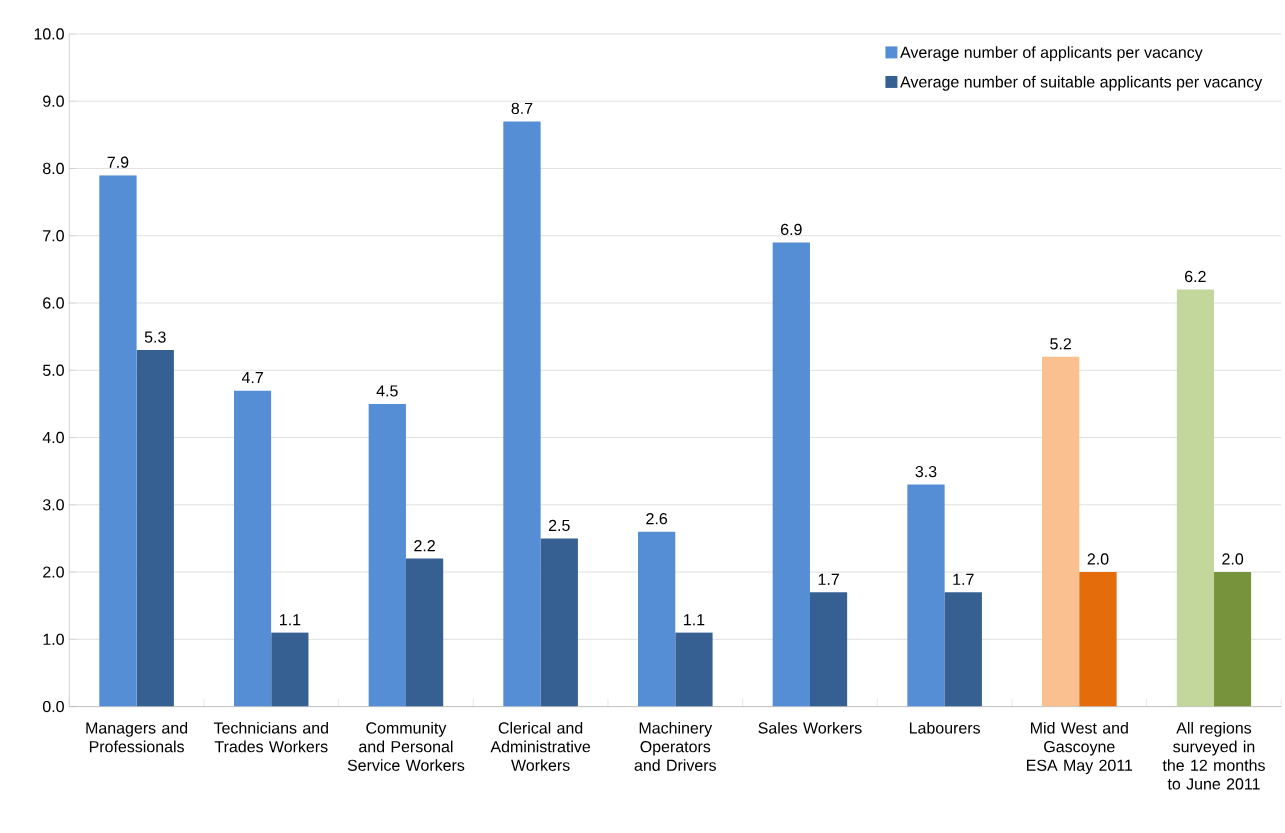  Describe the element at coordinates (387, 391) in the screenshot. I see `data-label: 4.5` at that location.